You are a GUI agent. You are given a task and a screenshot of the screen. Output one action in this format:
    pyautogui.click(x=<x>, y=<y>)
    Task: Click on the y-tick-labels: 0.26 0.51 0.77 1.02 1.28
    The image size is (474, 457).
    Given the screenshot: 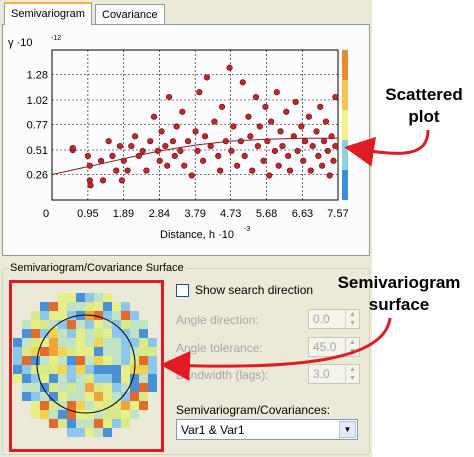 What is the action you would take?
    pyautogui.click(x=37, y=126)
    